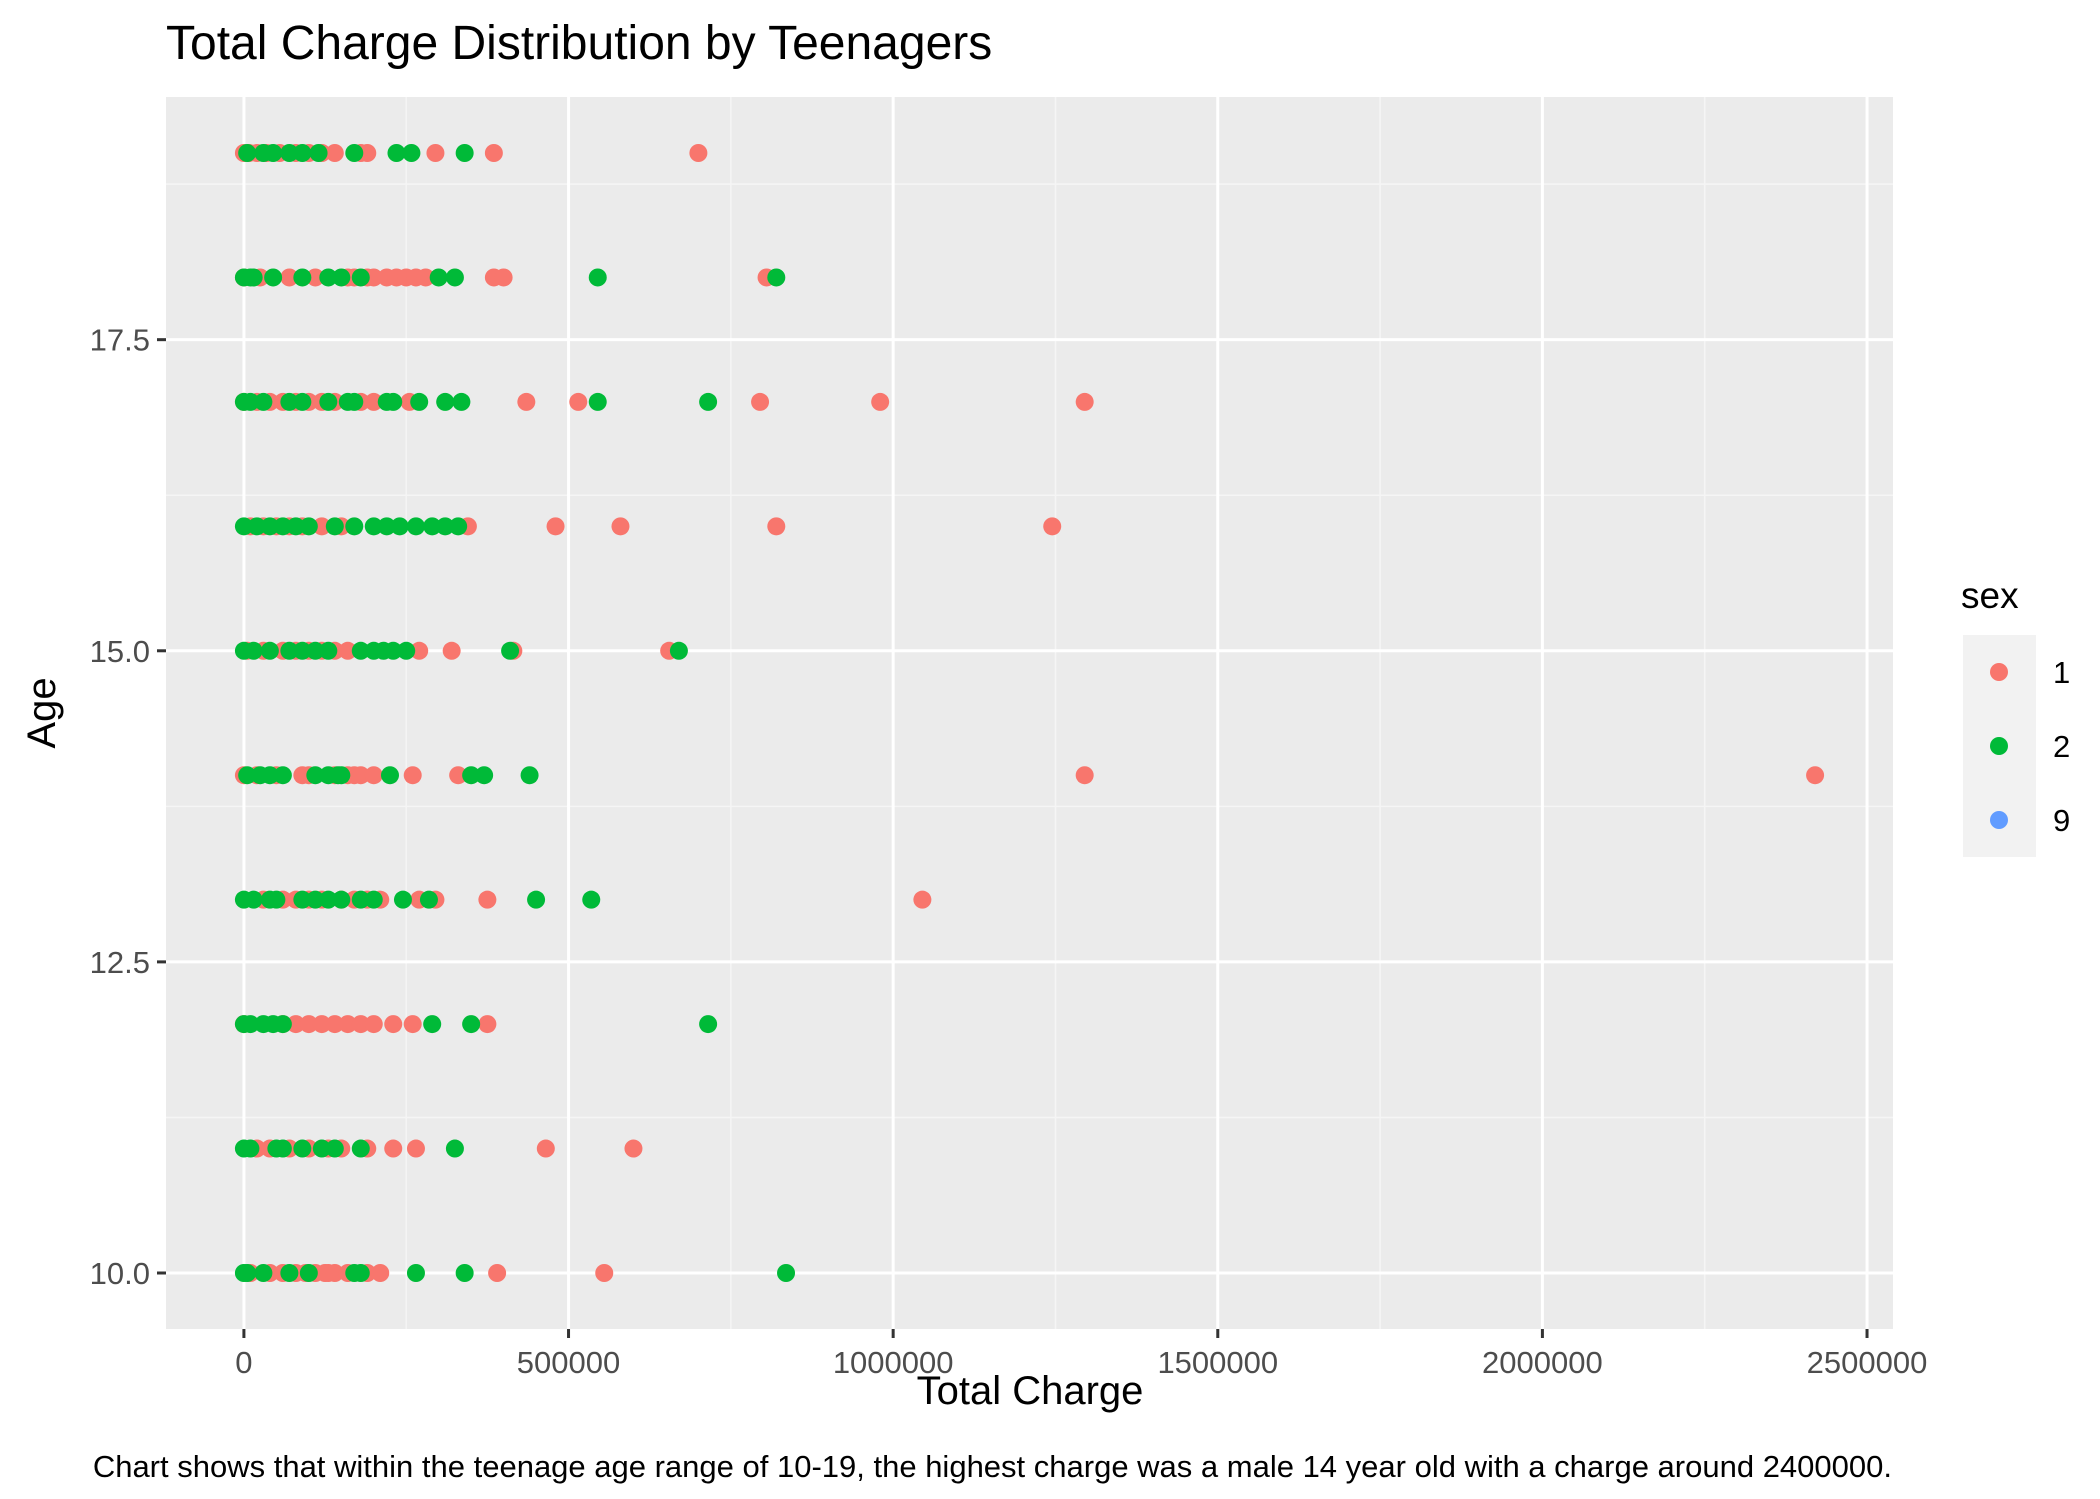 The width and height of the screenshot is (2100, 1499). What do you see at coordinates (2030, 746) in the screenshot?
I see `legend-items: 1 2 9` at bounding box center [2030, 746].